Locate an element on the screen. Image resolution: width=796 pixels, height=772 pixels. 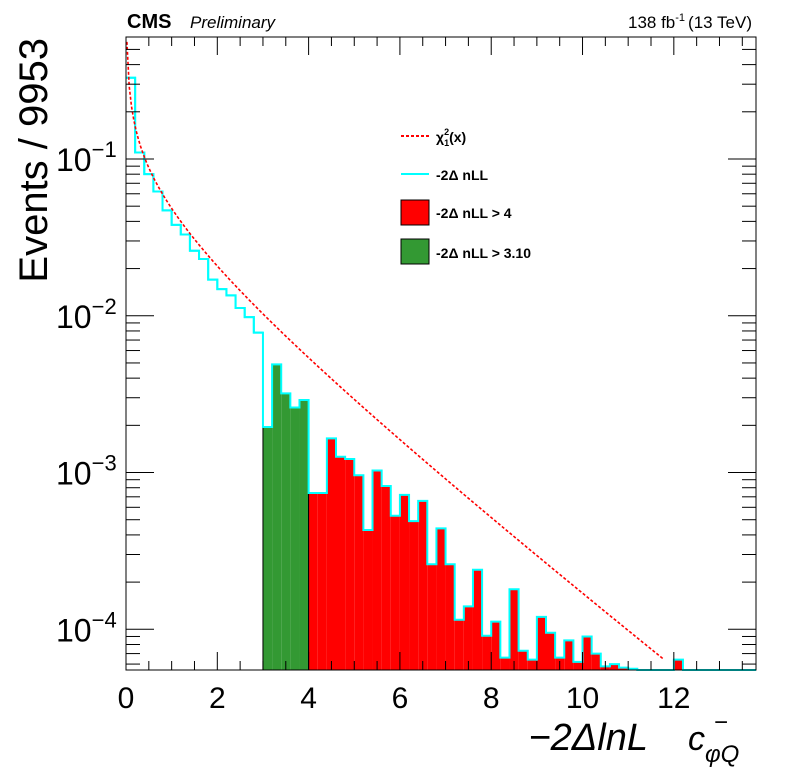
legend-chi-sub: 1 is located at coordinates (446, 143).